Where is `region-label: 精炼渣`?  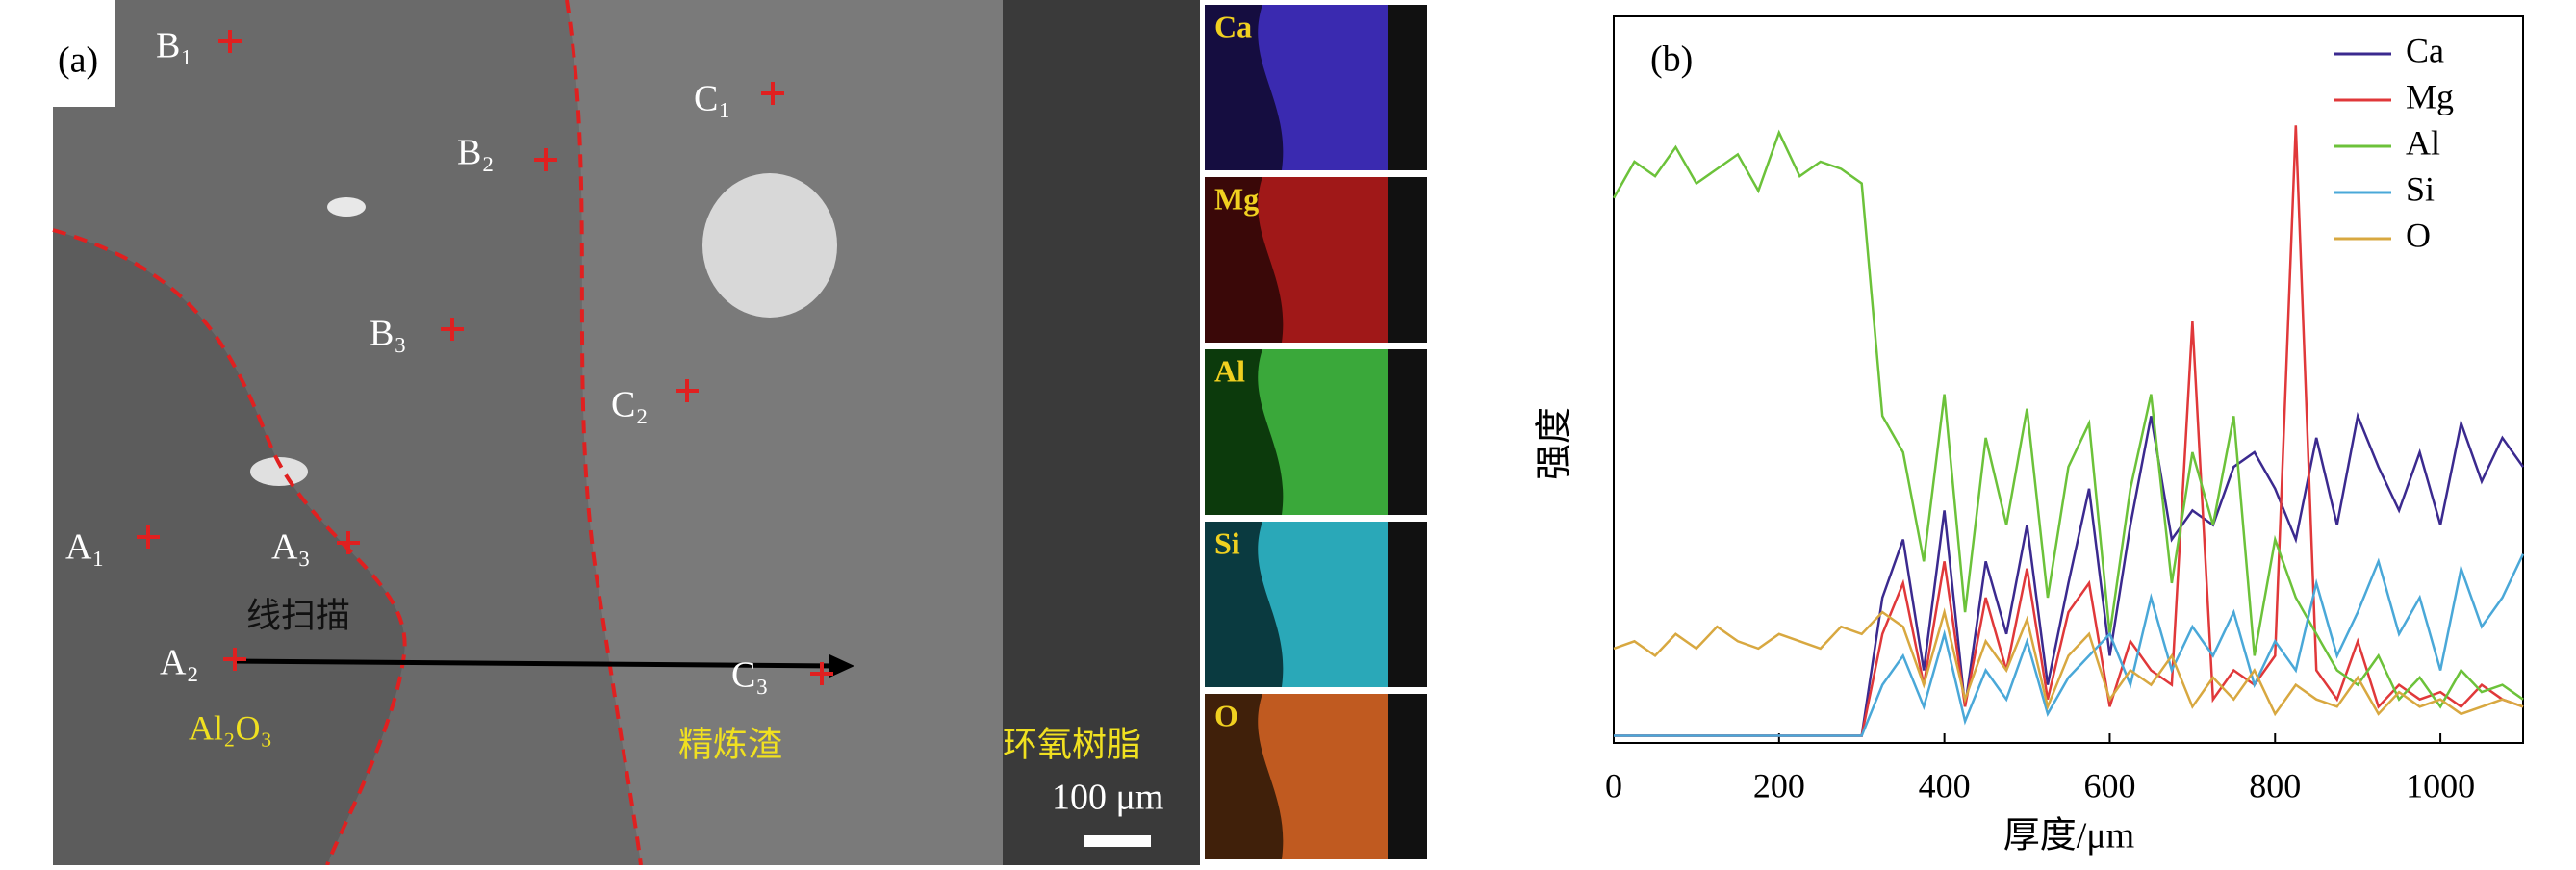
region-label: 精炼渣 is located at coordinates (730, 744).